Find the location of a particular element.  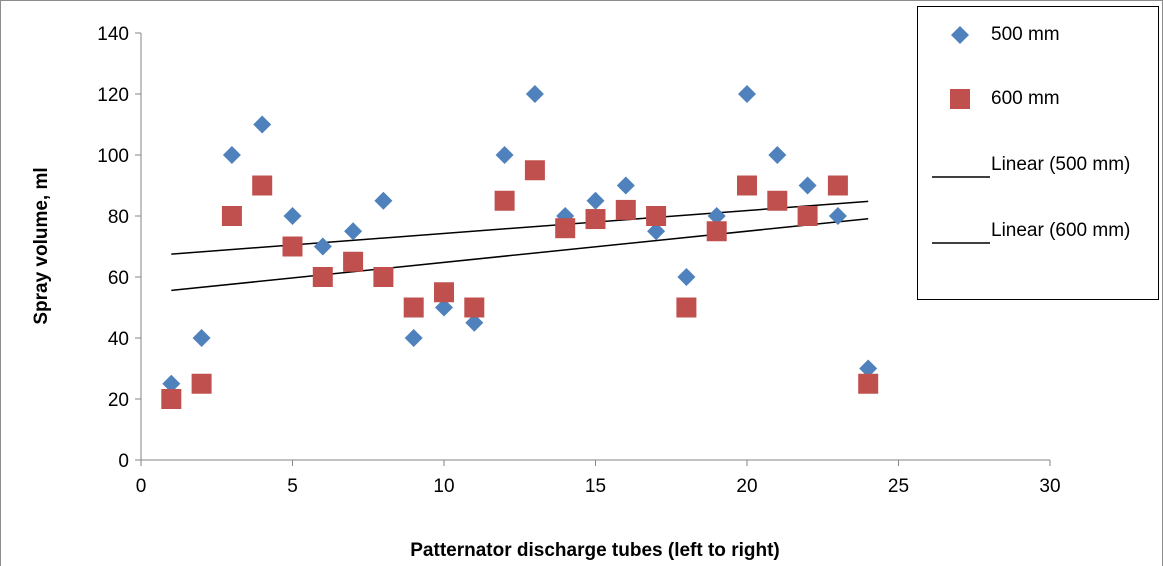

square-marker-icon is located at coordinates (960, 99).